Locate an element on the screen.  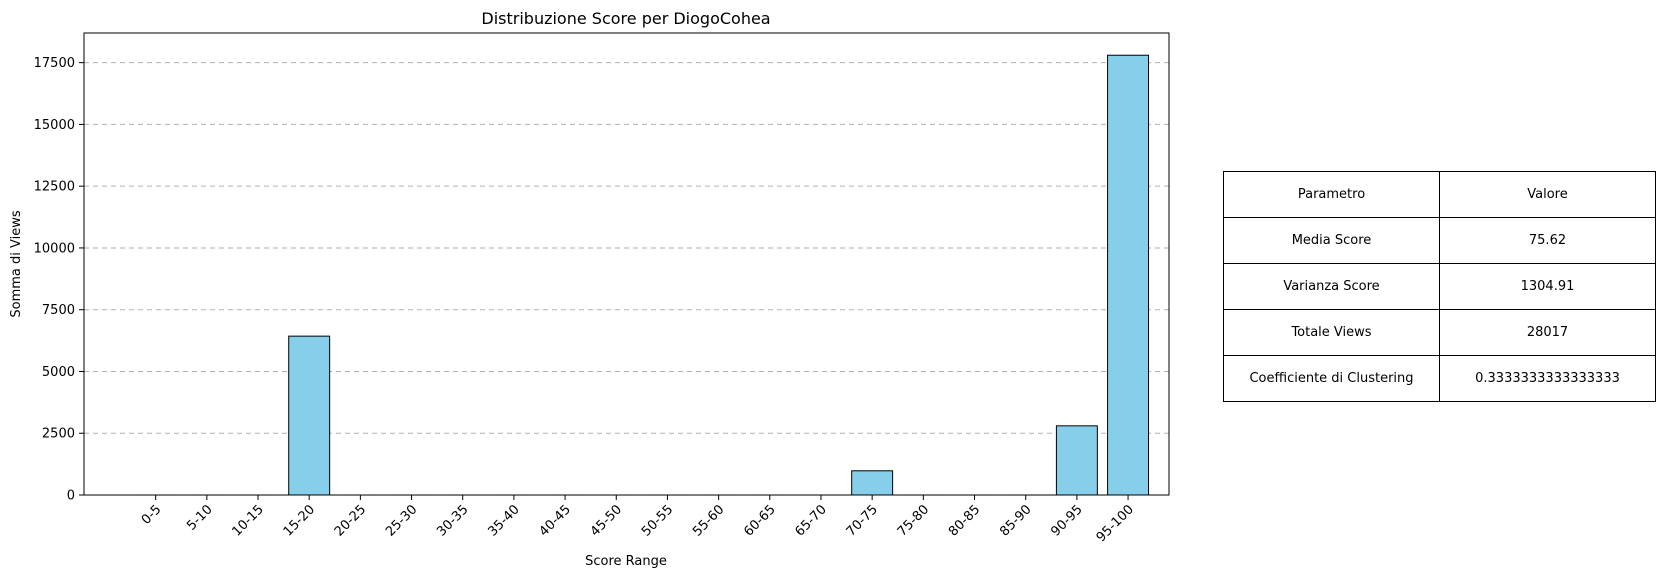
table-row: Totale Views 28017 is located at coordinates (1439, 332).